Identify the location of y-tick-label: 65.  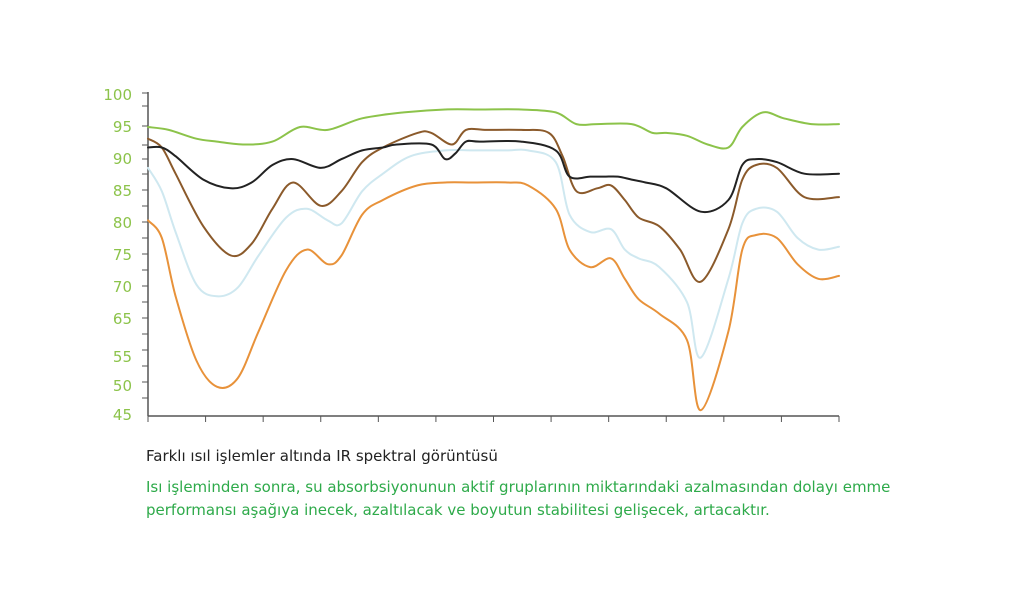
(122, 319).